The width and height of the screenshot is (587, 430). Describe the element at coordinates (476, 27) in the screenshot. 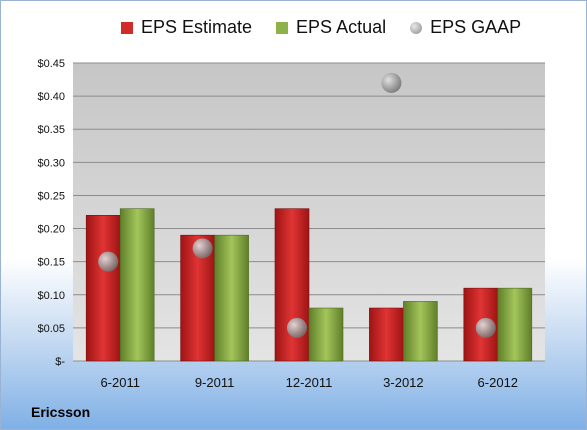

I see `legend-label-gaap: EPS GAAP` at that location.